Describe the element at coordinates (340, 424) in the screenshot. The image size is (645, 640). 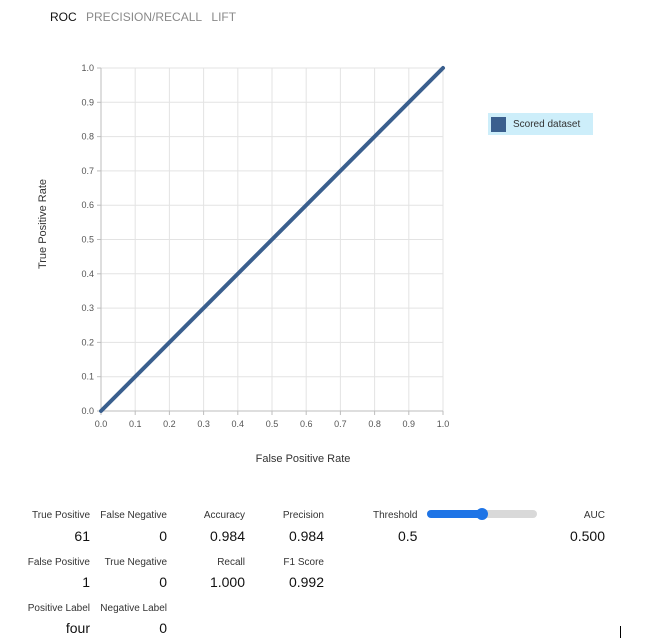
I see `x-tick-label: 0.7` at that location.